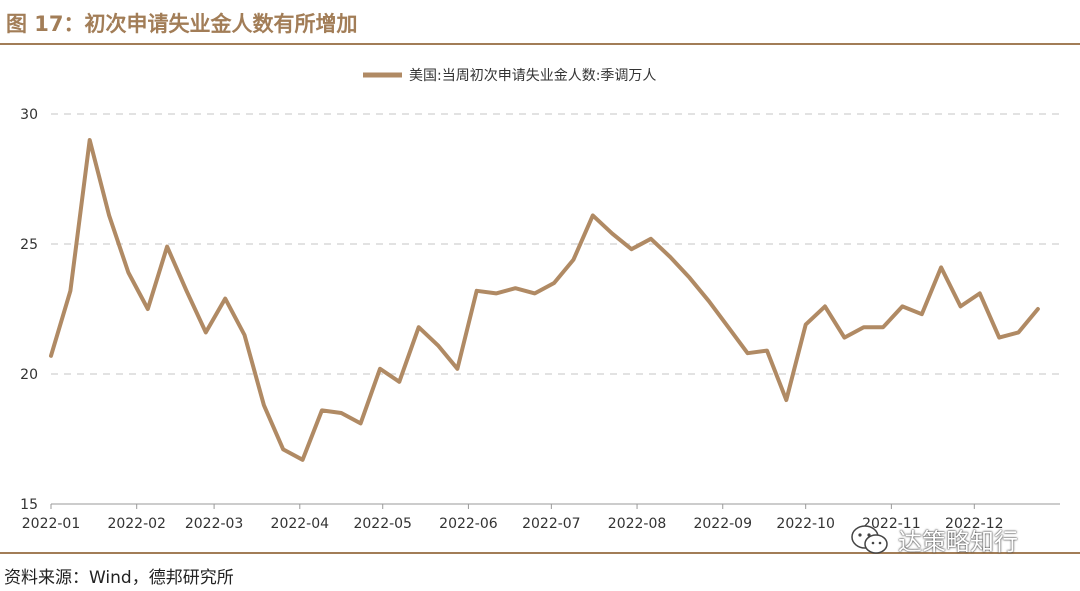  What do you see at coordinates (29, 505) in the screenshot?
I see `y-tick-label: 15` at bounding box center [29, 505].